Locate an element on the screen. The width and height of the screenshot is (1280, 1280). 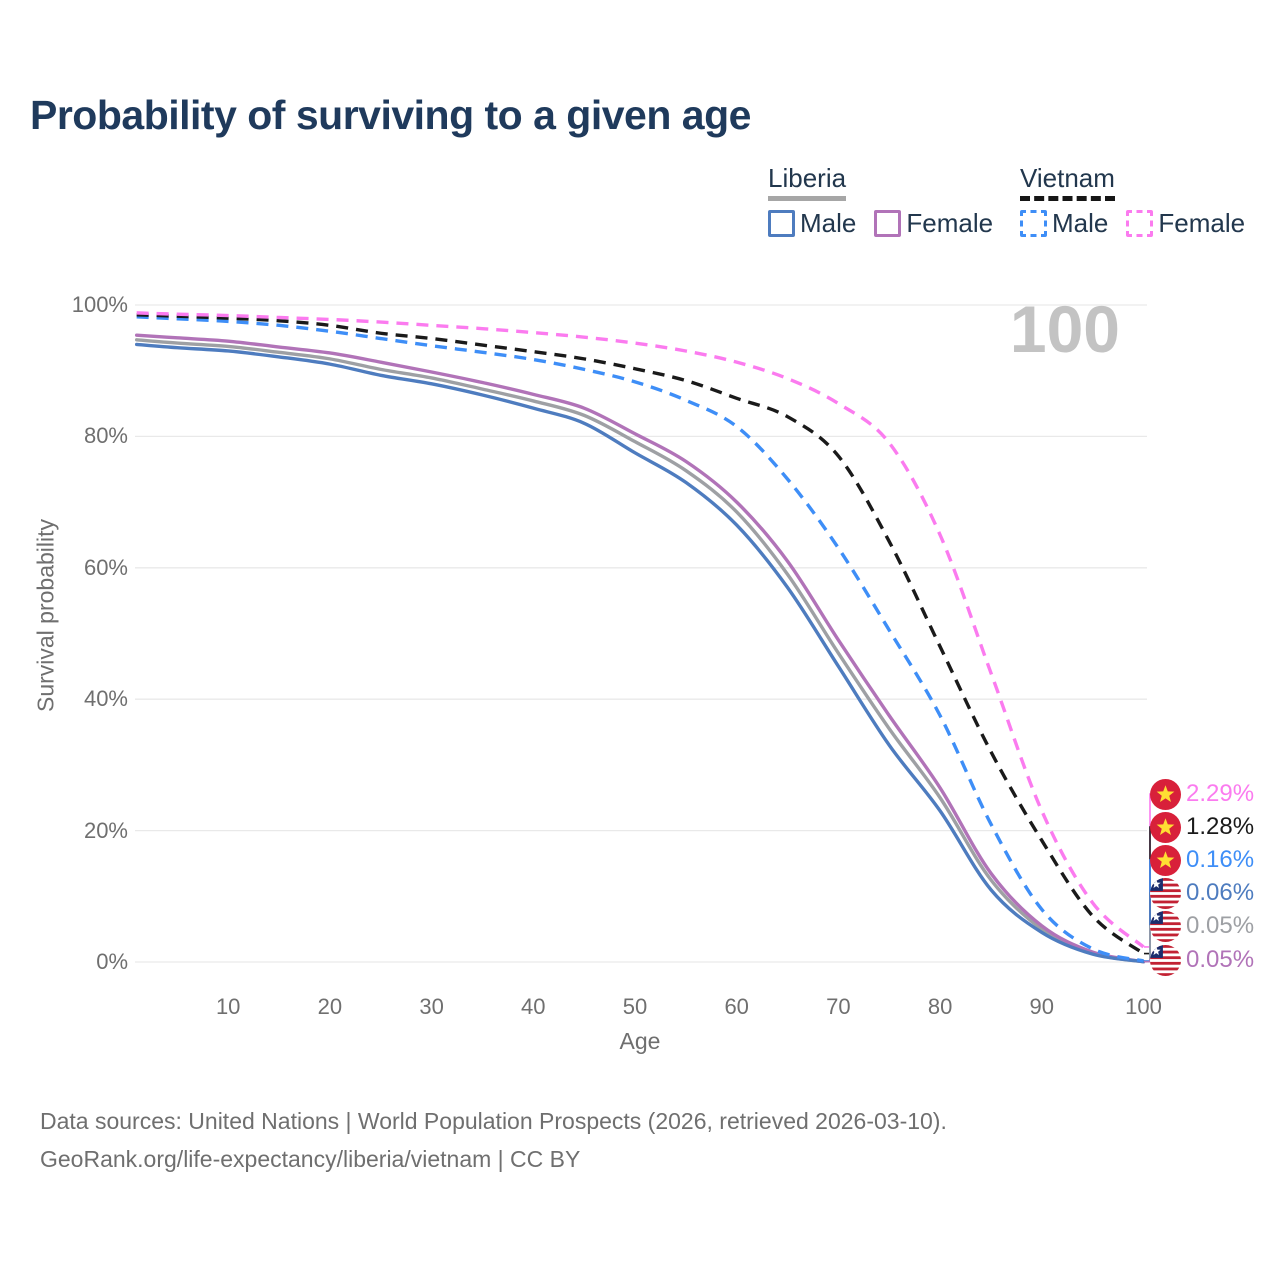
x-tick-label: 20 is located at coordinates (330, 1006).